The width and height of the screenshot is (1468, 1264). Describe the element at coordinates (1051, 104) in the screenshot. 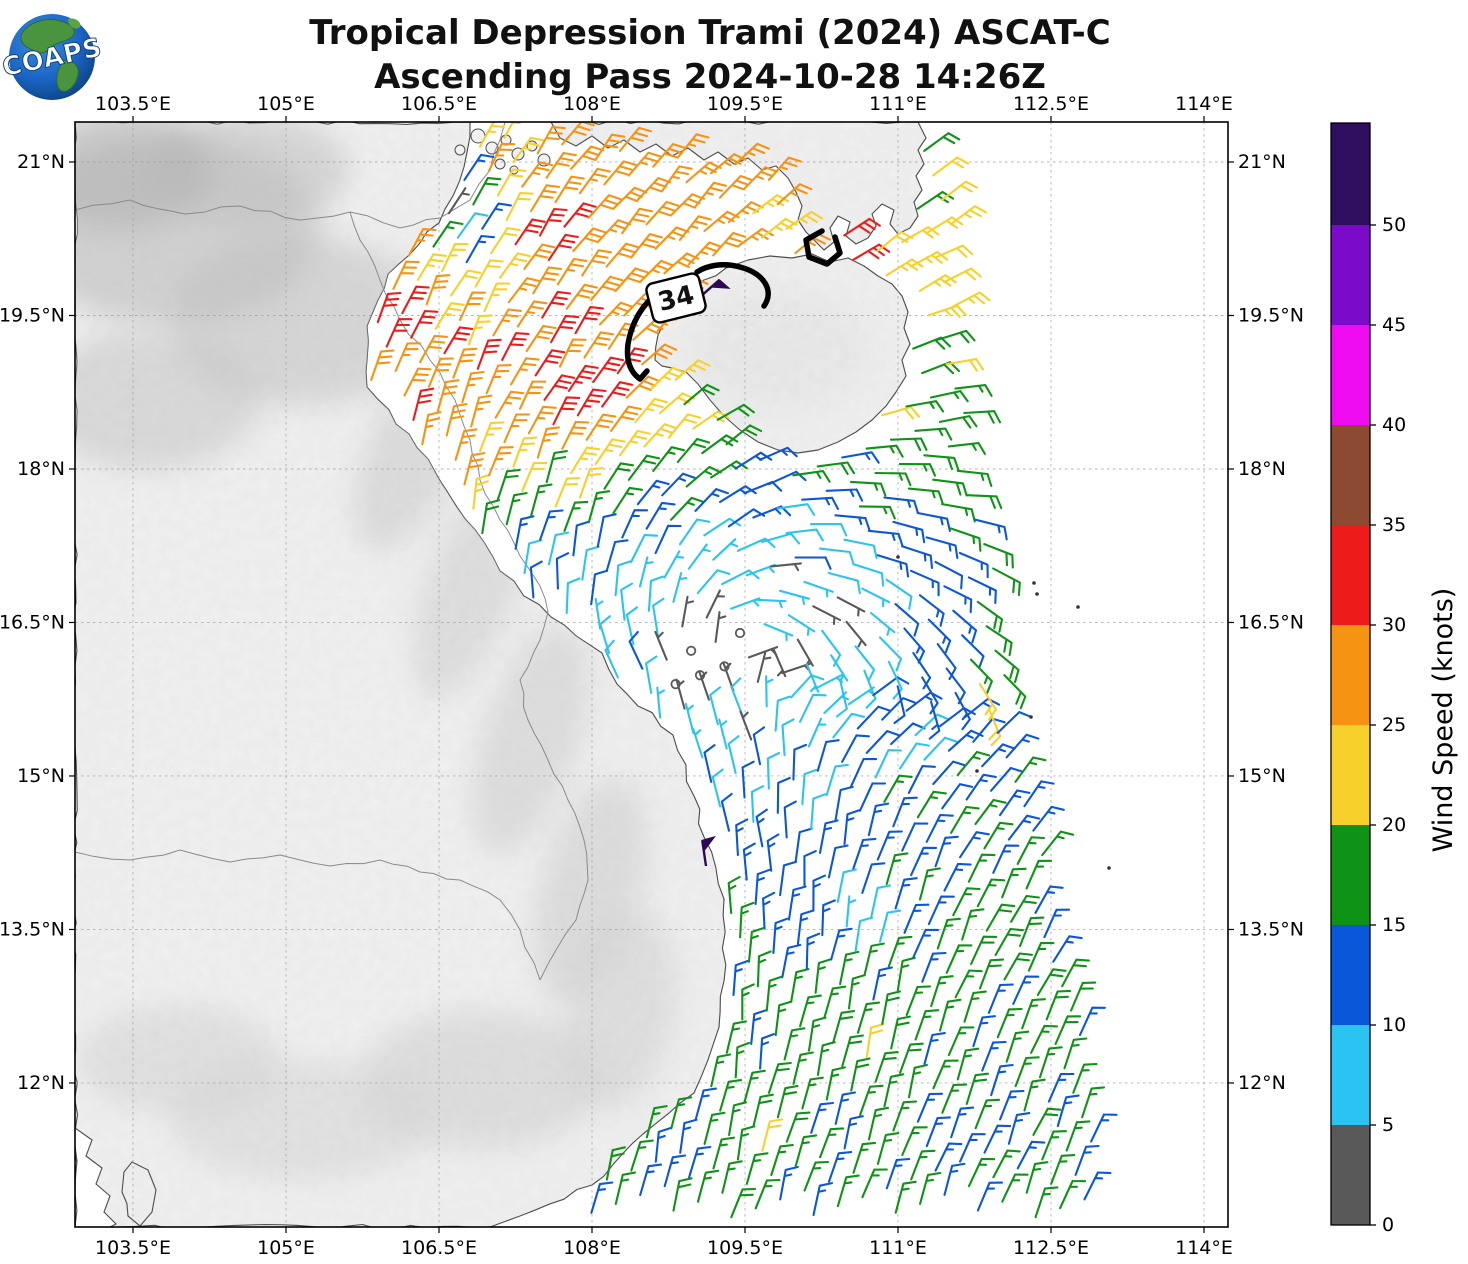

I see `x-tick-label-top: 112.5°E` at that location.